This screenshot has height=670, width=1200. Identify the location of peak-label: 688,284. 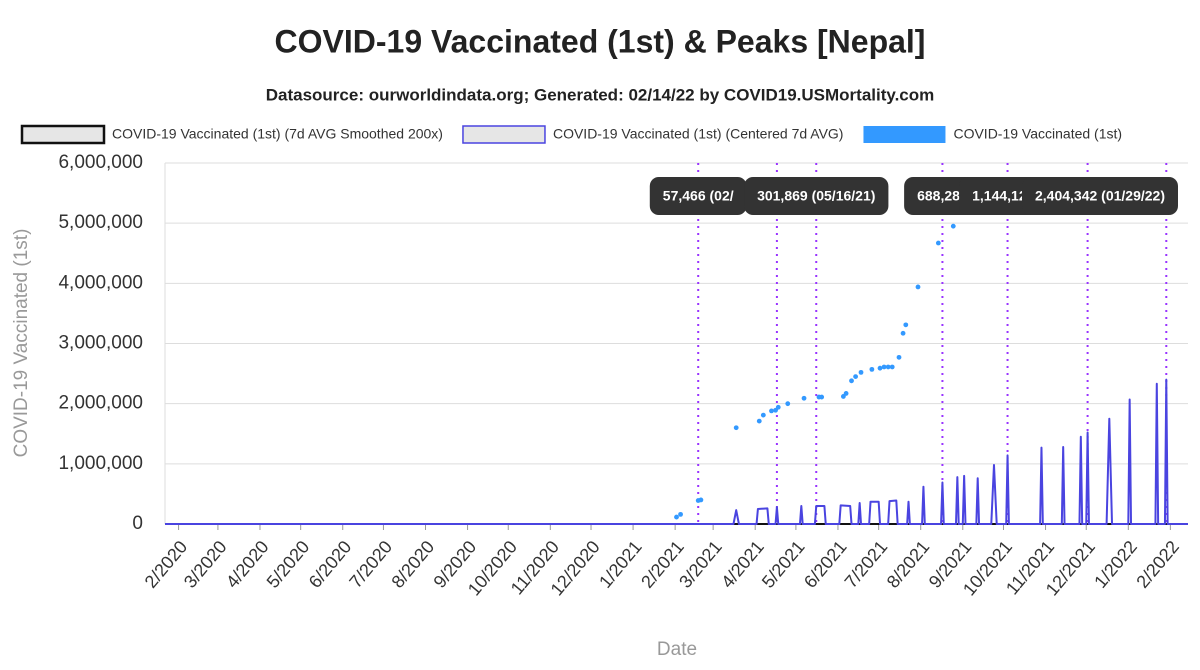
(942, 196).